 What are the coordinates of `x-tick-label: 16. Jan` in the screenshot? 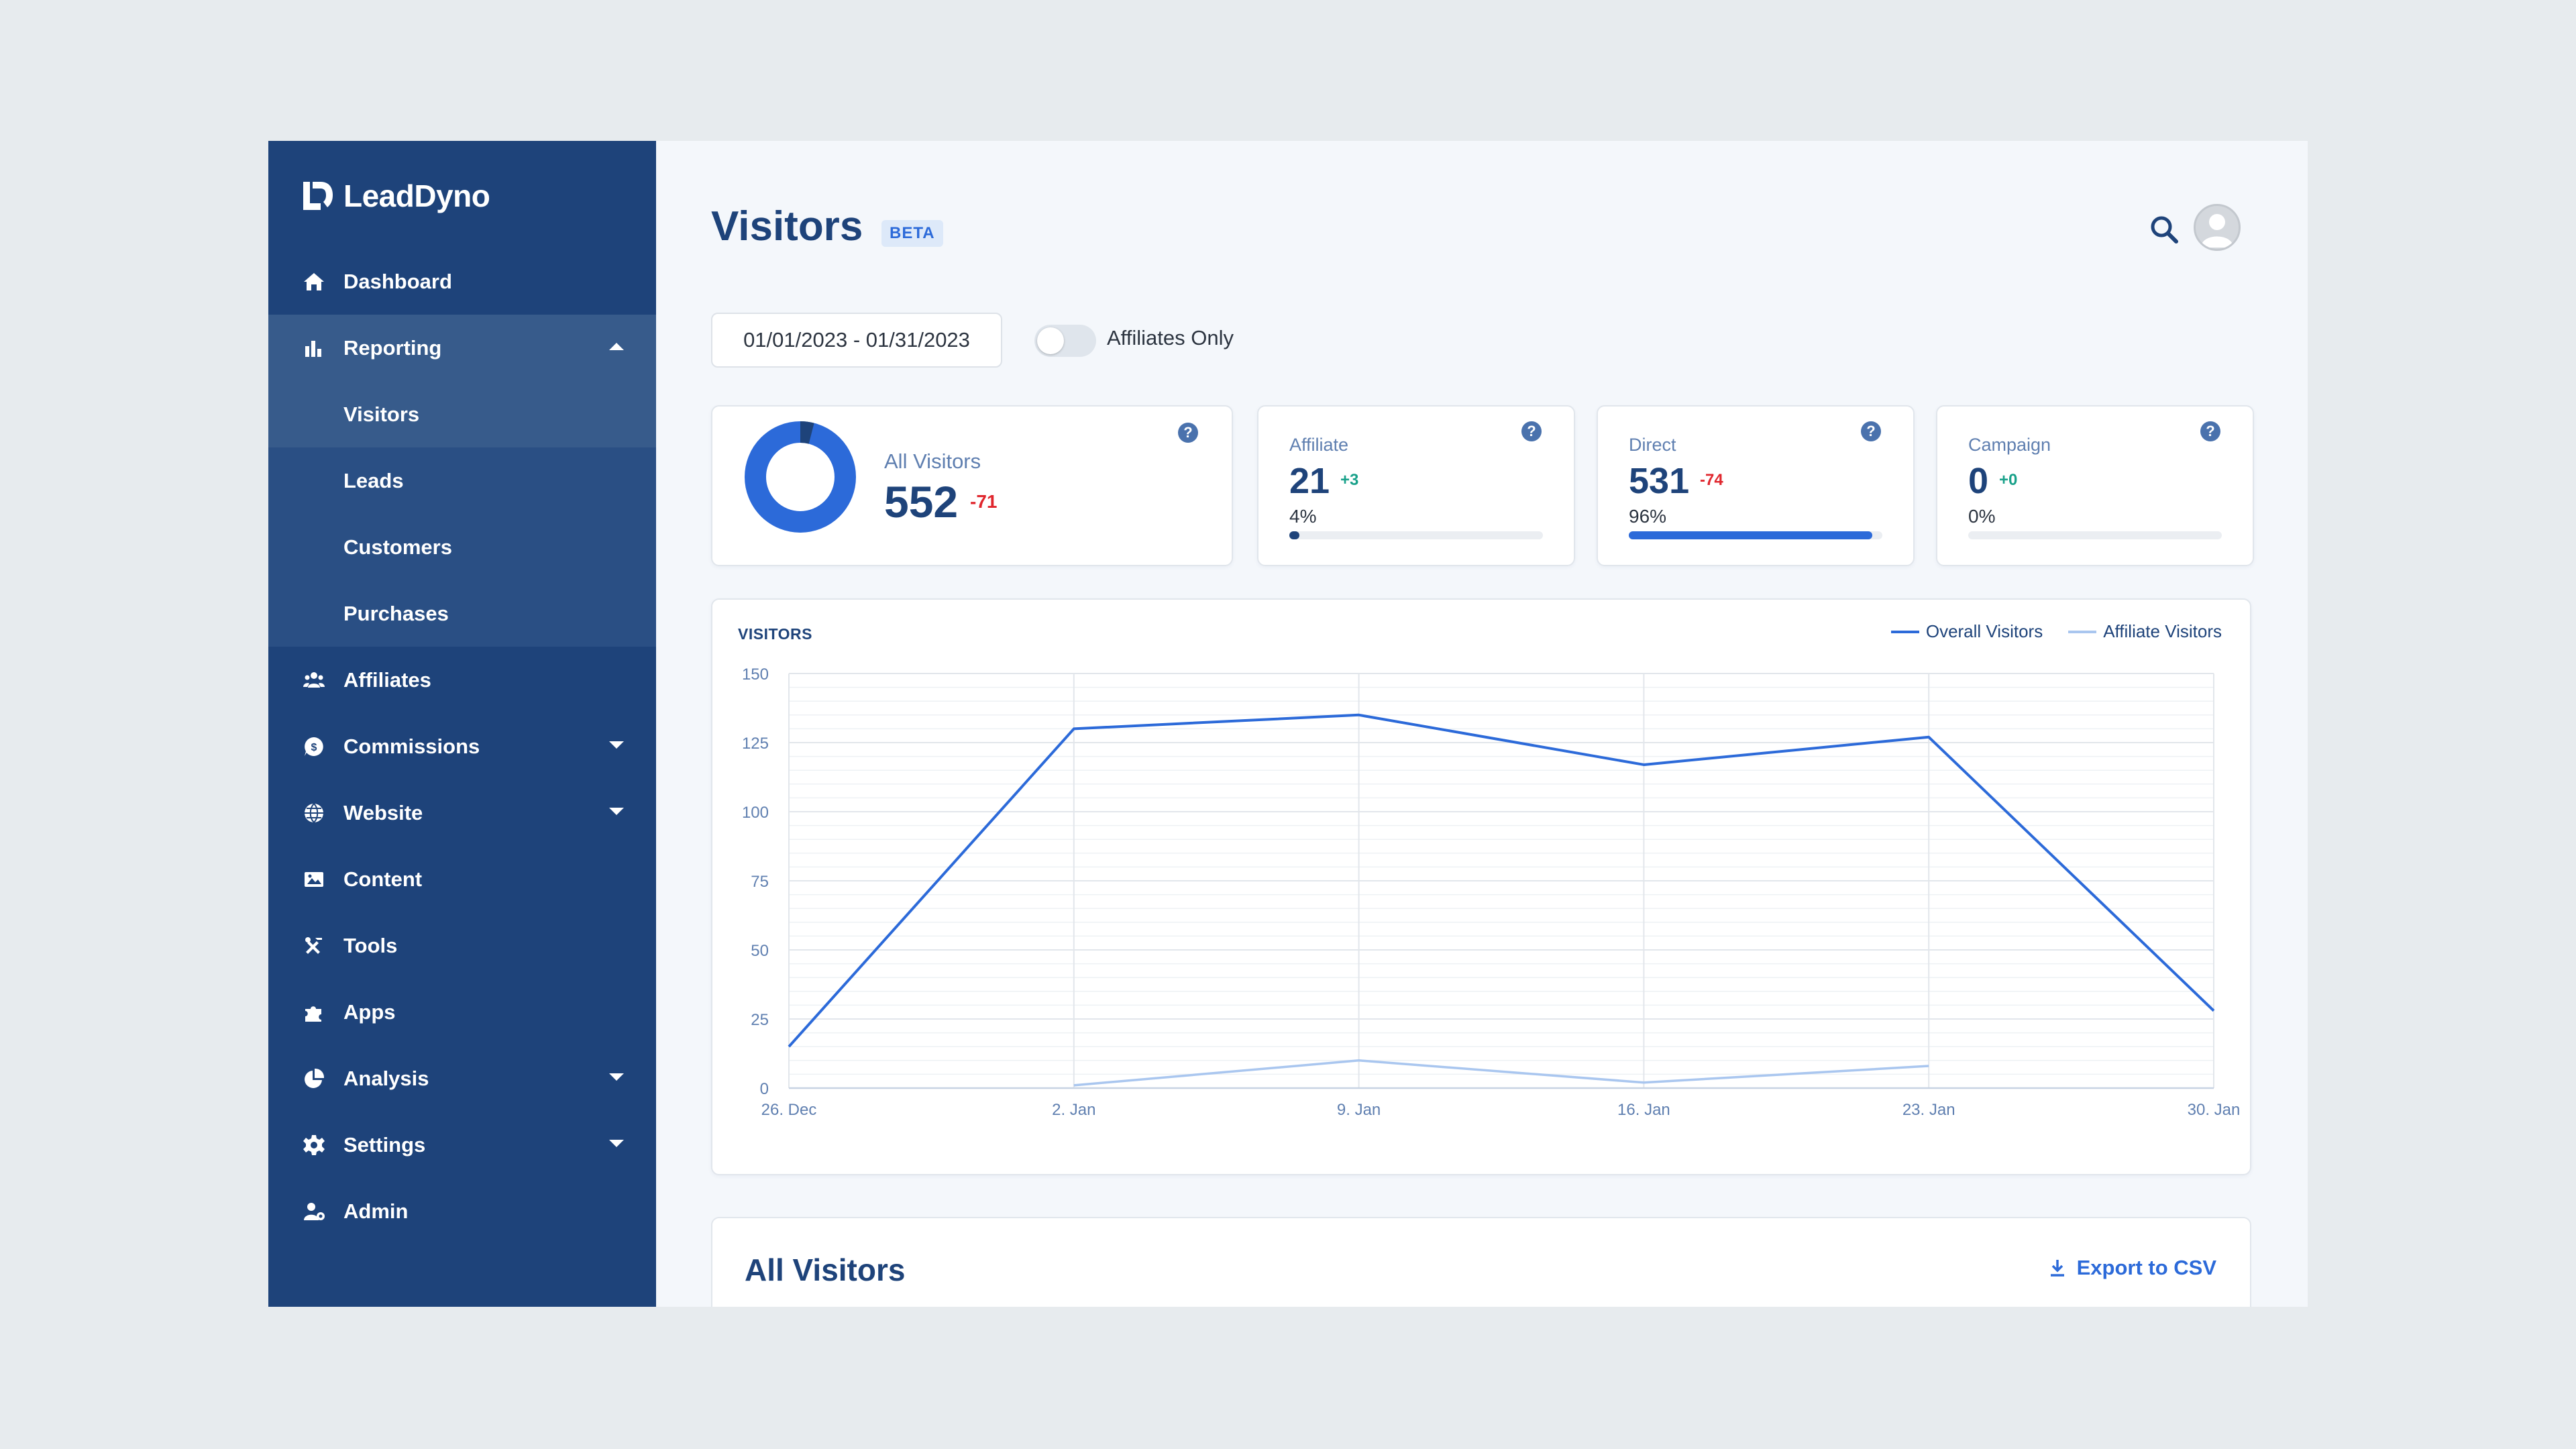 It's located at (1643, 1110).